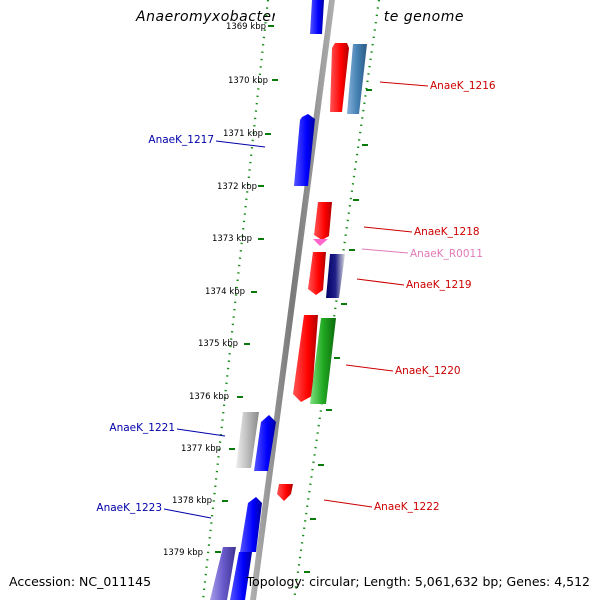 This screenshot has width=600, height=600. Describe the element at coordinates (428, 371) in the screenshot. I see `gene-label-1220: AnaeK_1220` at that location.